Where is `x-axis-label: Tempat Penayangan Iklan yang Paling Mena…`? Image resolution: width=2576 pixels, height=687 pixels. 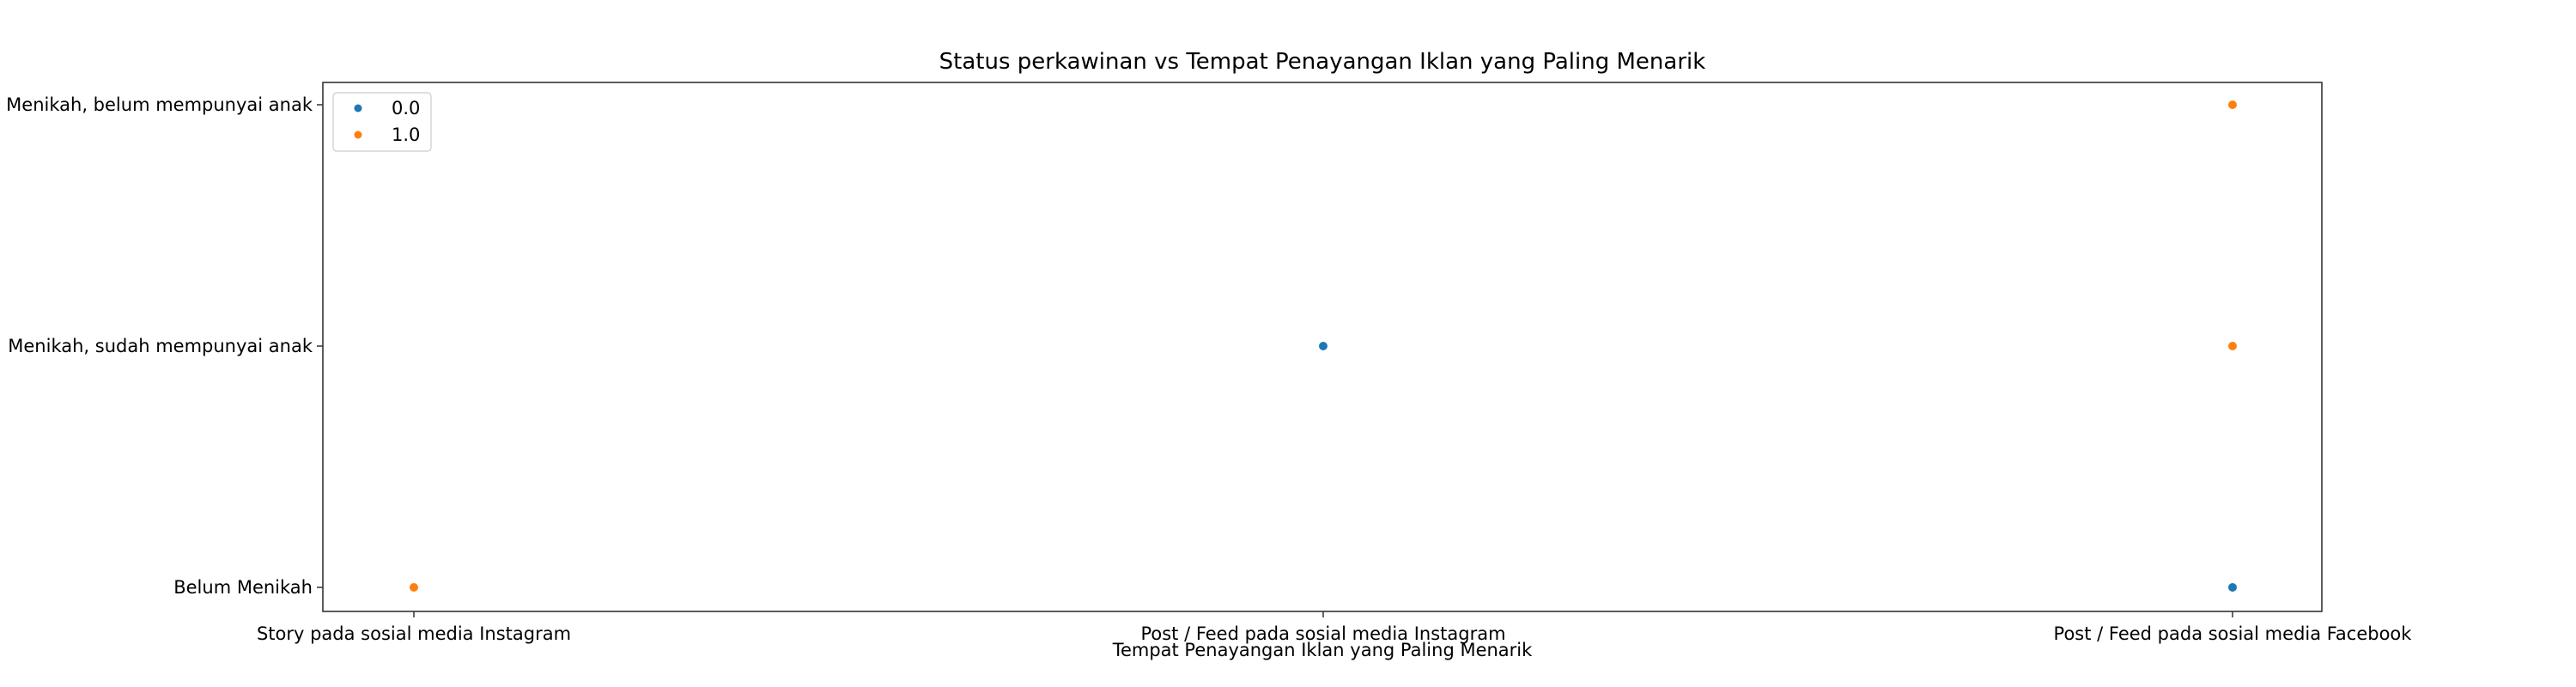 x-axis-label: Tempat Penayangan Iklan yang Paling Mena… is located at coordinates (1323, 650).